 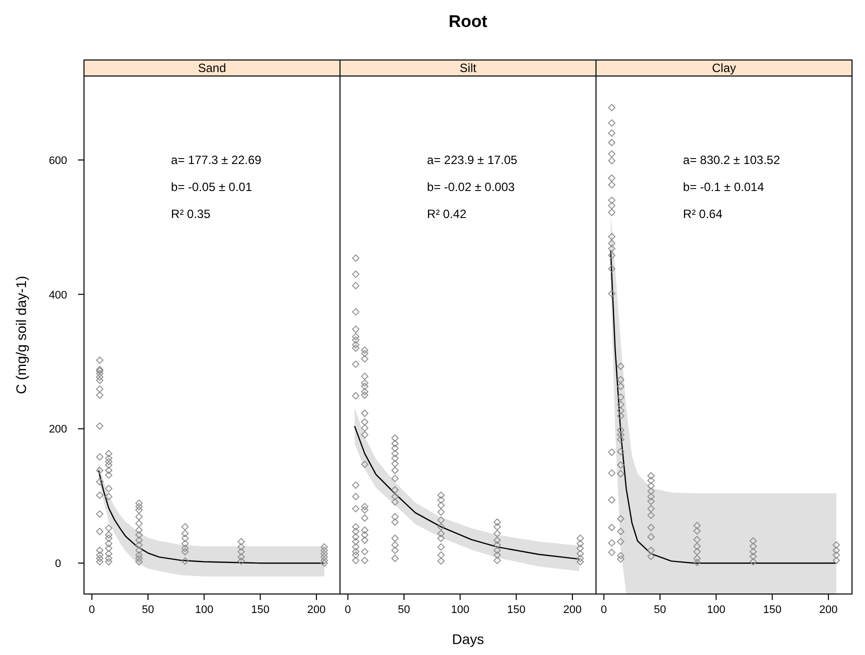 What do you see at coordinates (703, 214) in the screenshot?
I see `annotation: R² 0.64` at bounding box center [703, 214].